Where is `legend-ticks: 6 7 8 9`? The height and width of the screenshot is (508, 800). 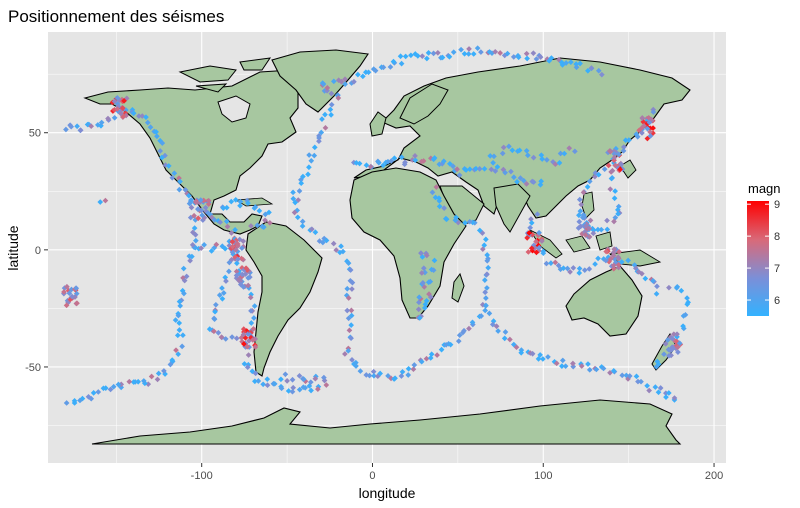
legend-ticks: 6 7 8 9 is located at coordinates (763, 253).